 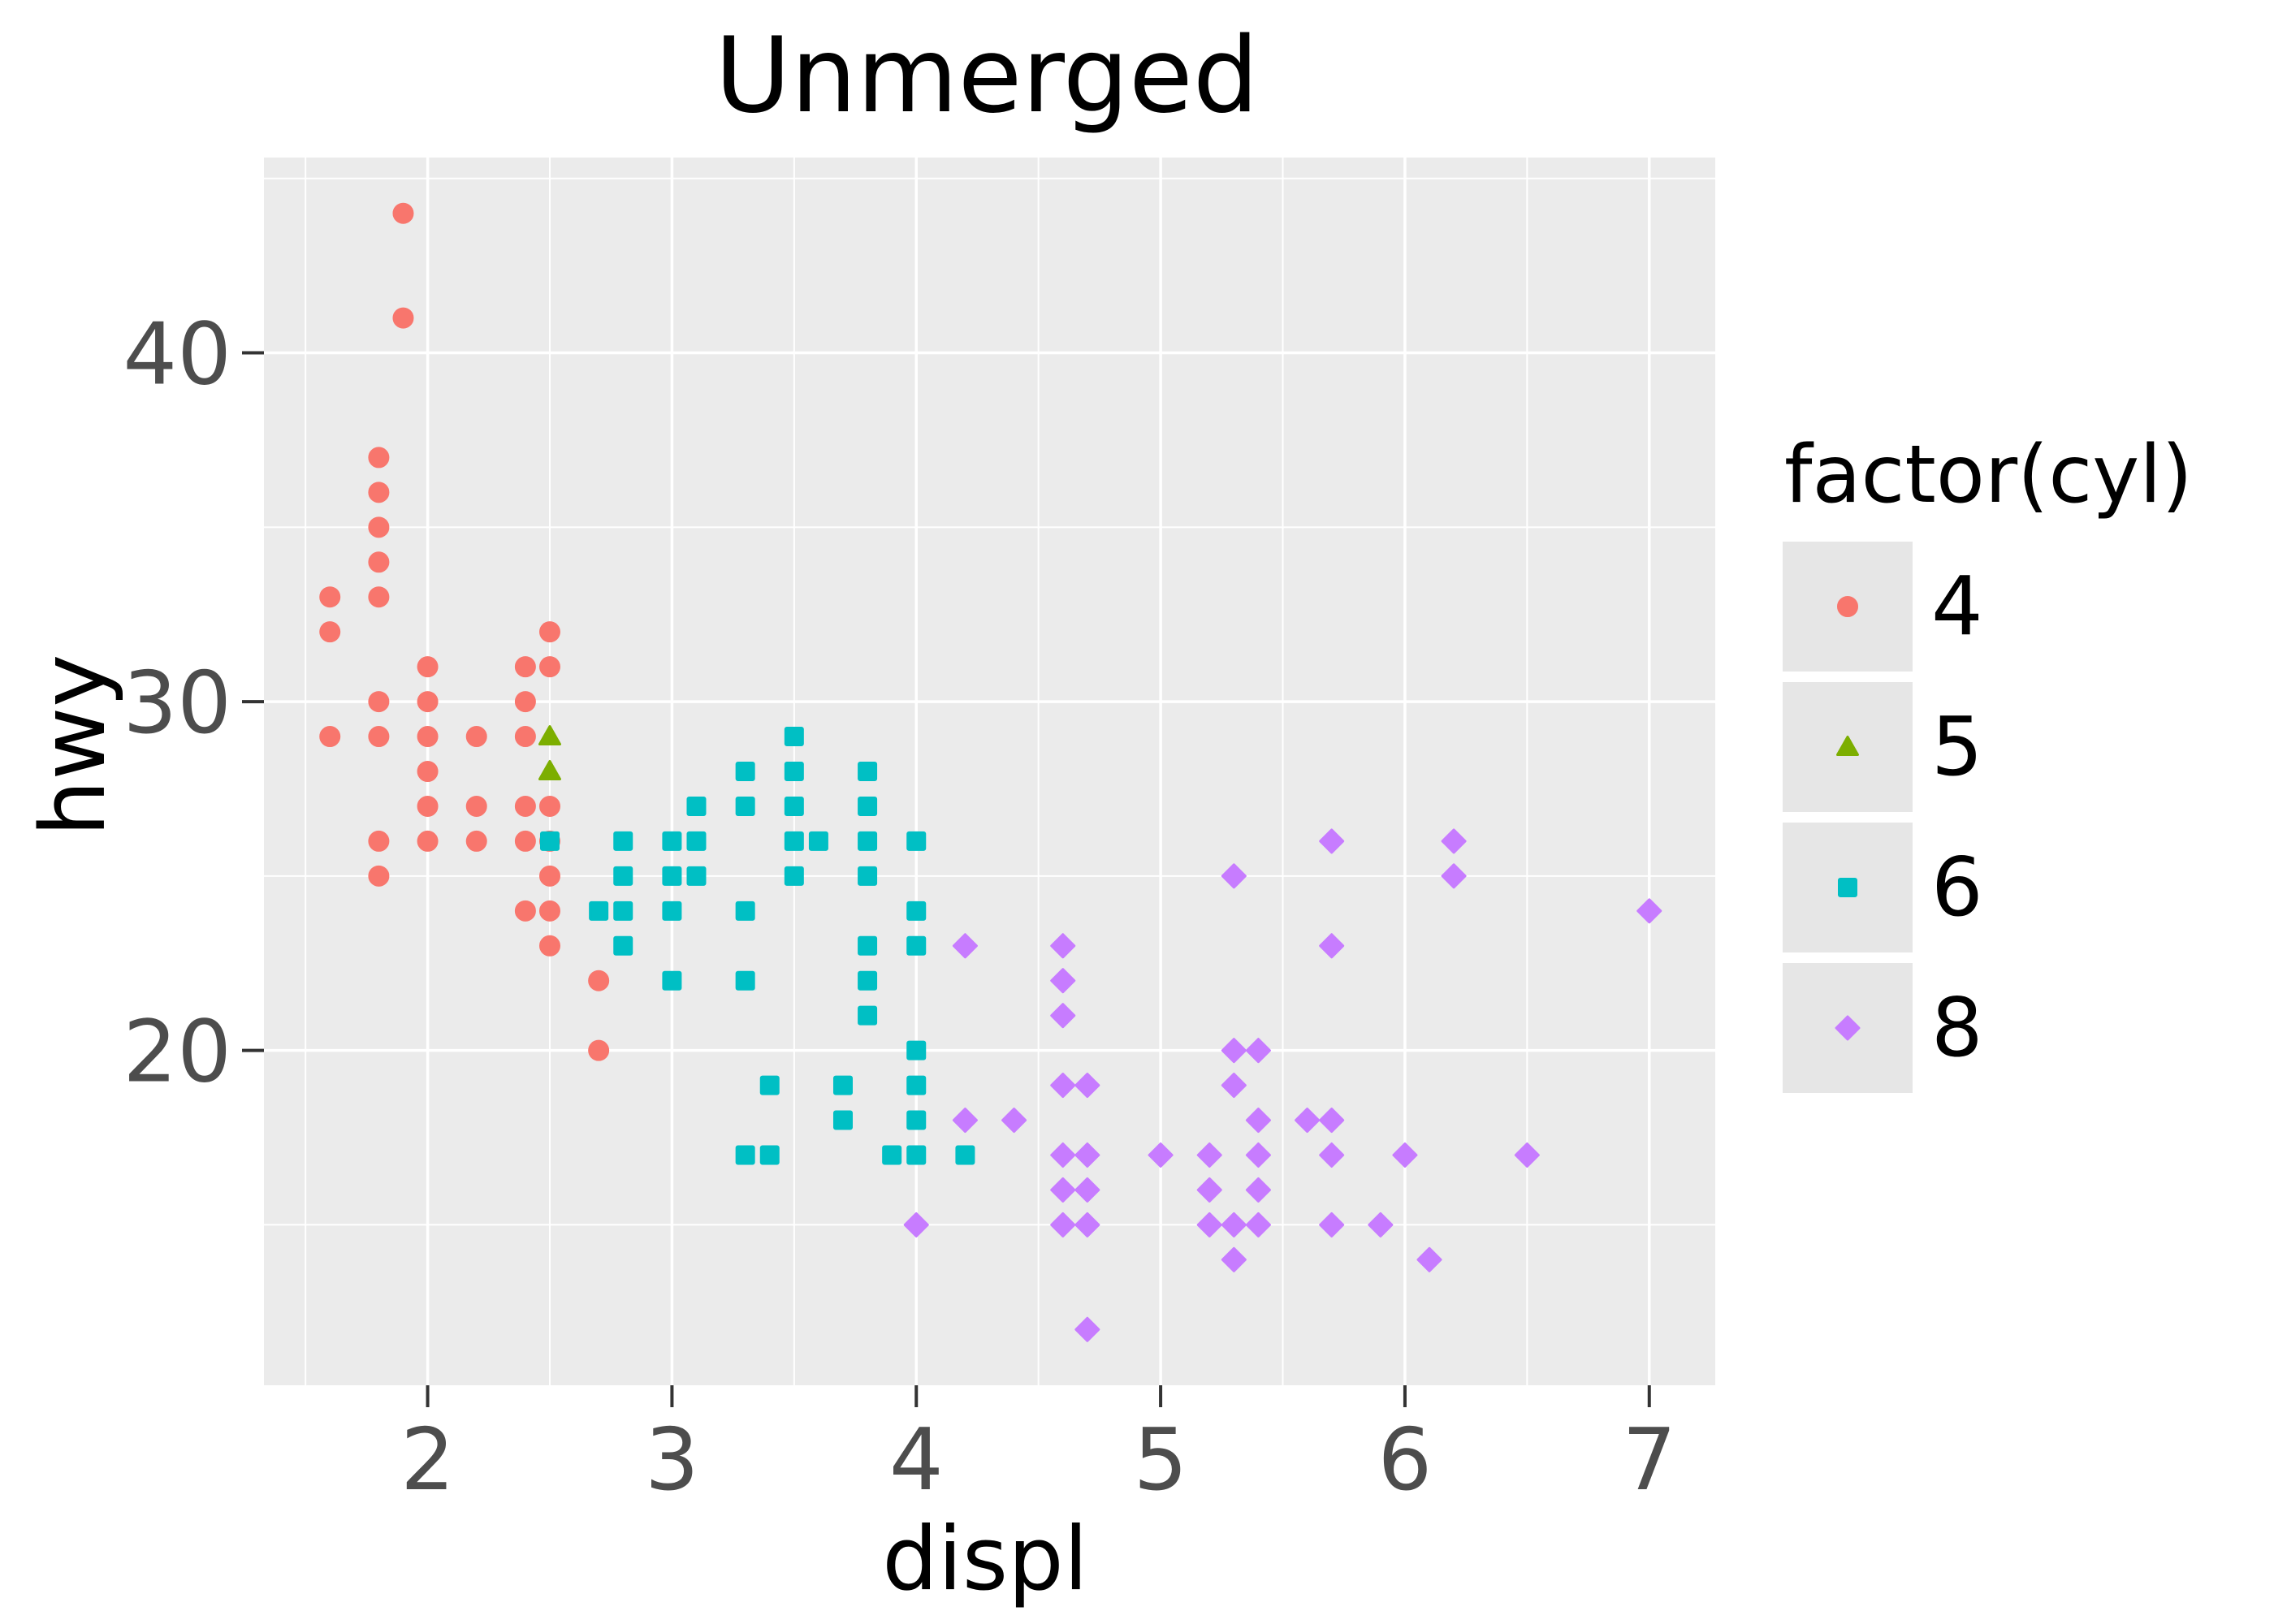 What do you see at coordinates (672, 1460) in the screenshot?
I see `x-tick-label: 3` at bounding box center [672, 1460].